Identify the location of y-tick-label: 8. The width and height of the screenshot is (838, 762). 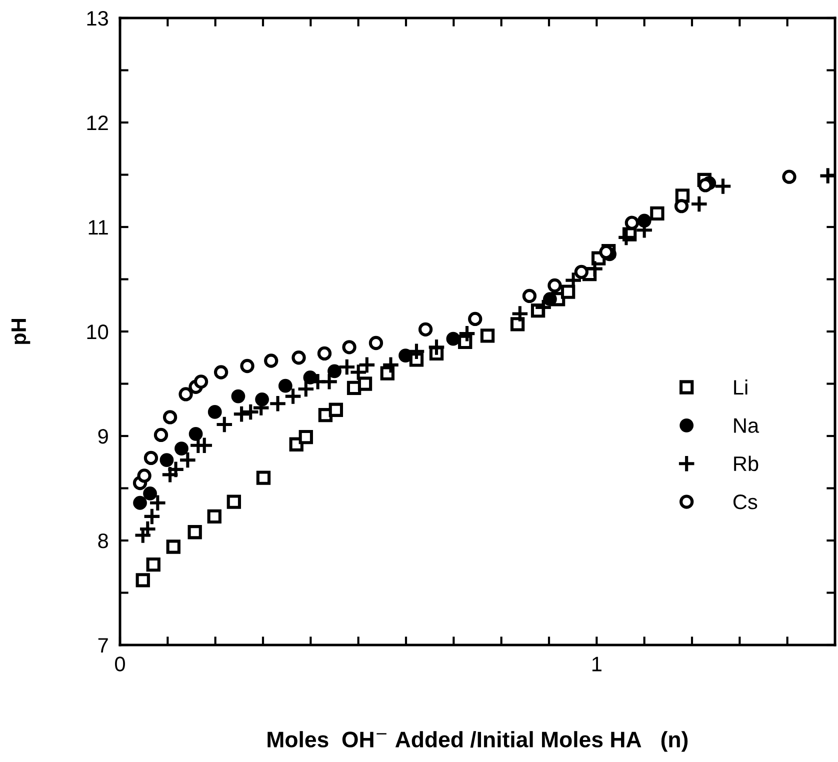
(103, 541).